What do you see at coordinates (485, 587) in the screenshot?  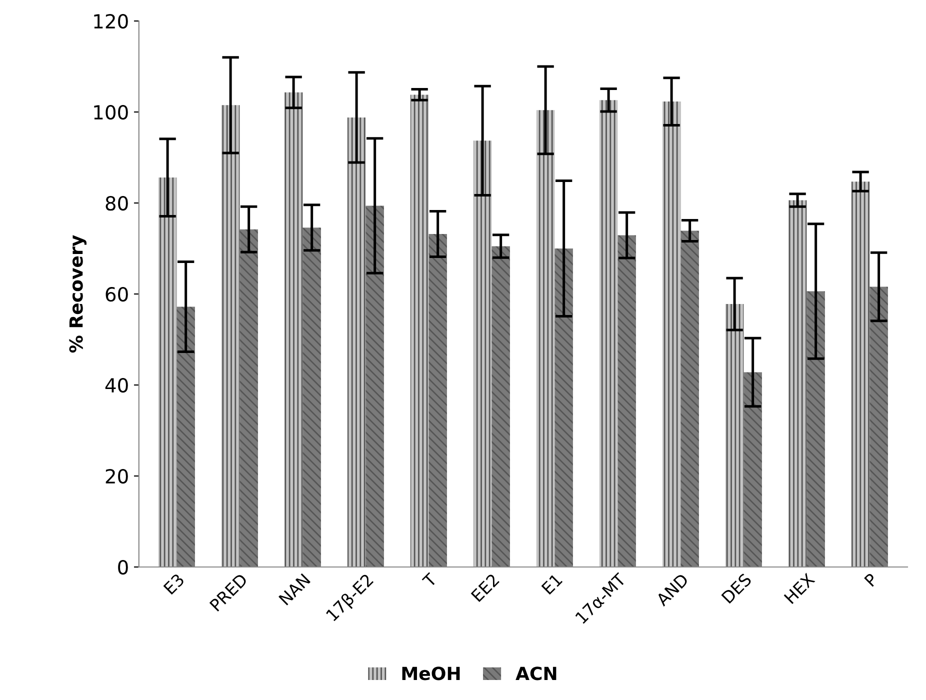 I see `x-tick-label: EE2` at bounding box center [485, 587].